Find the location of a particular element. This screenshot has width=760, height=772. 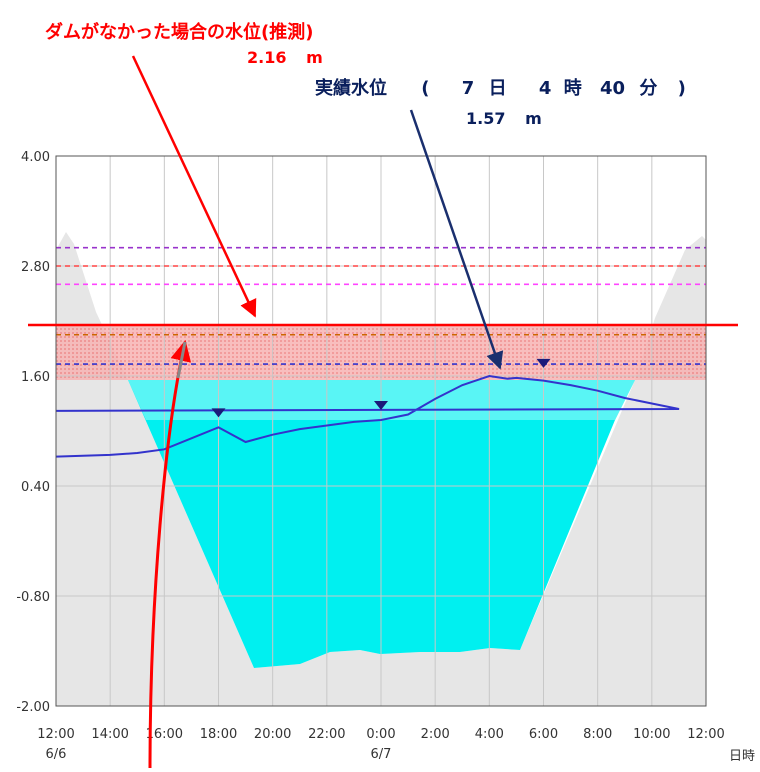

no-dam-value: 2.16 m is located at coordinates (285, 57).